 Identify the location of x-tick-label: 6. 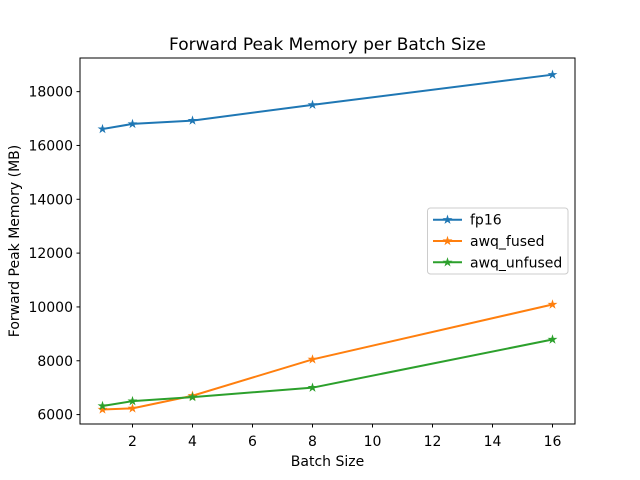
(252, 442).